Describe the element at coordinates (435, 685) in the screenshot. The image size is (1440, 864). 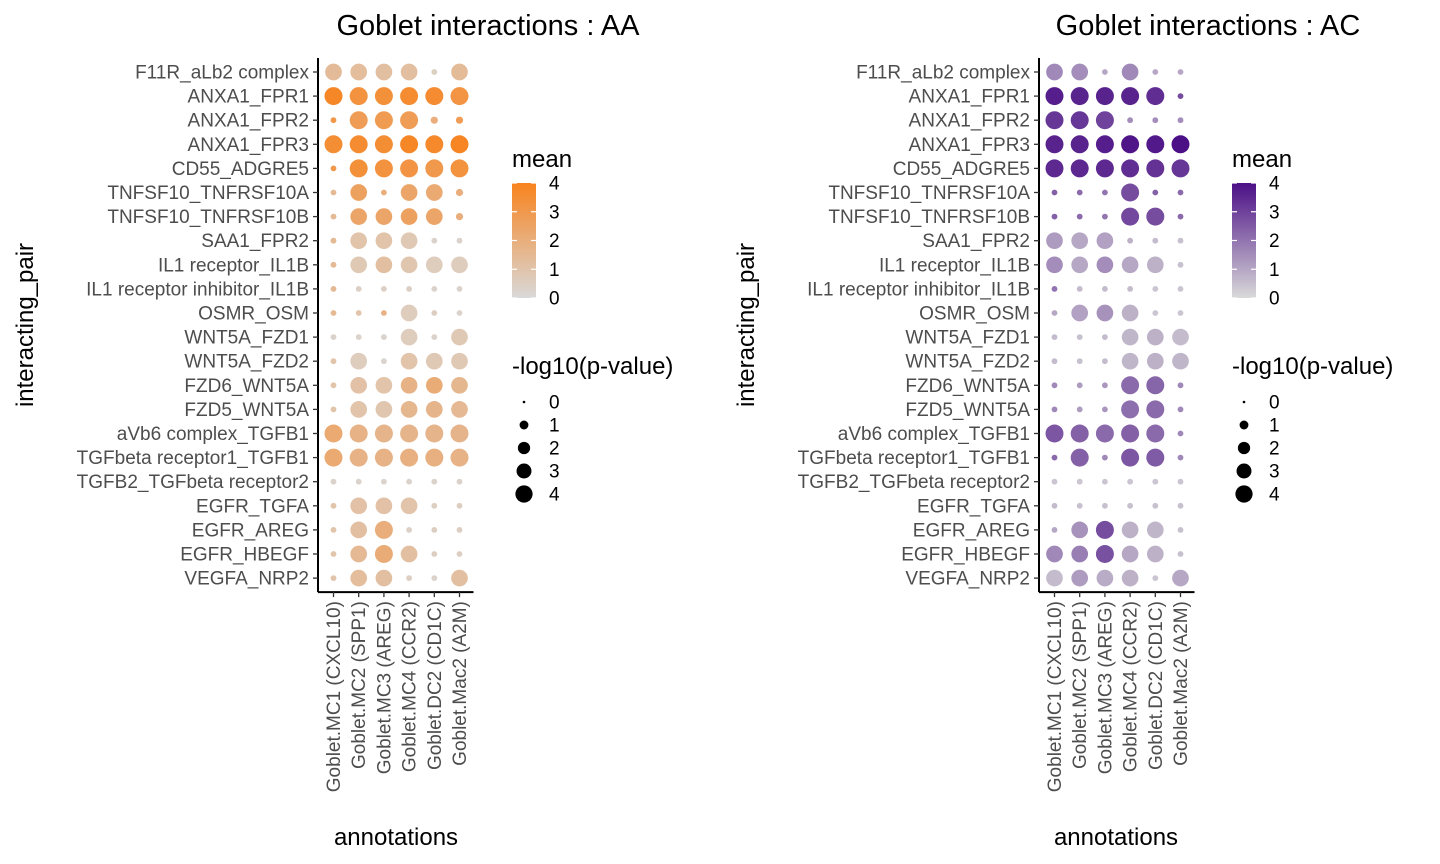
I see `x-tick-label: Goblet.DC2 (CD1C)` at that location.